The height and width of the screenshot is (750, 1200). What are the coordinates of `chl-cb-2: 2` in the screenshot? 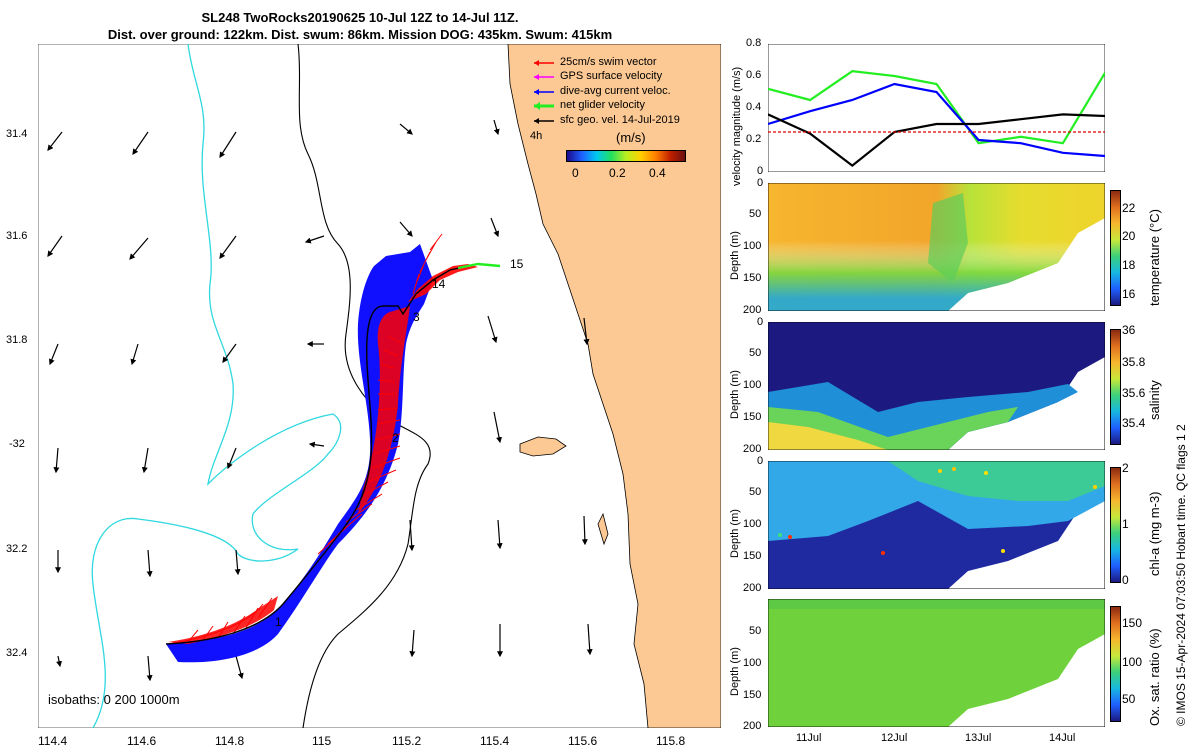 It's located at (1125, 468).